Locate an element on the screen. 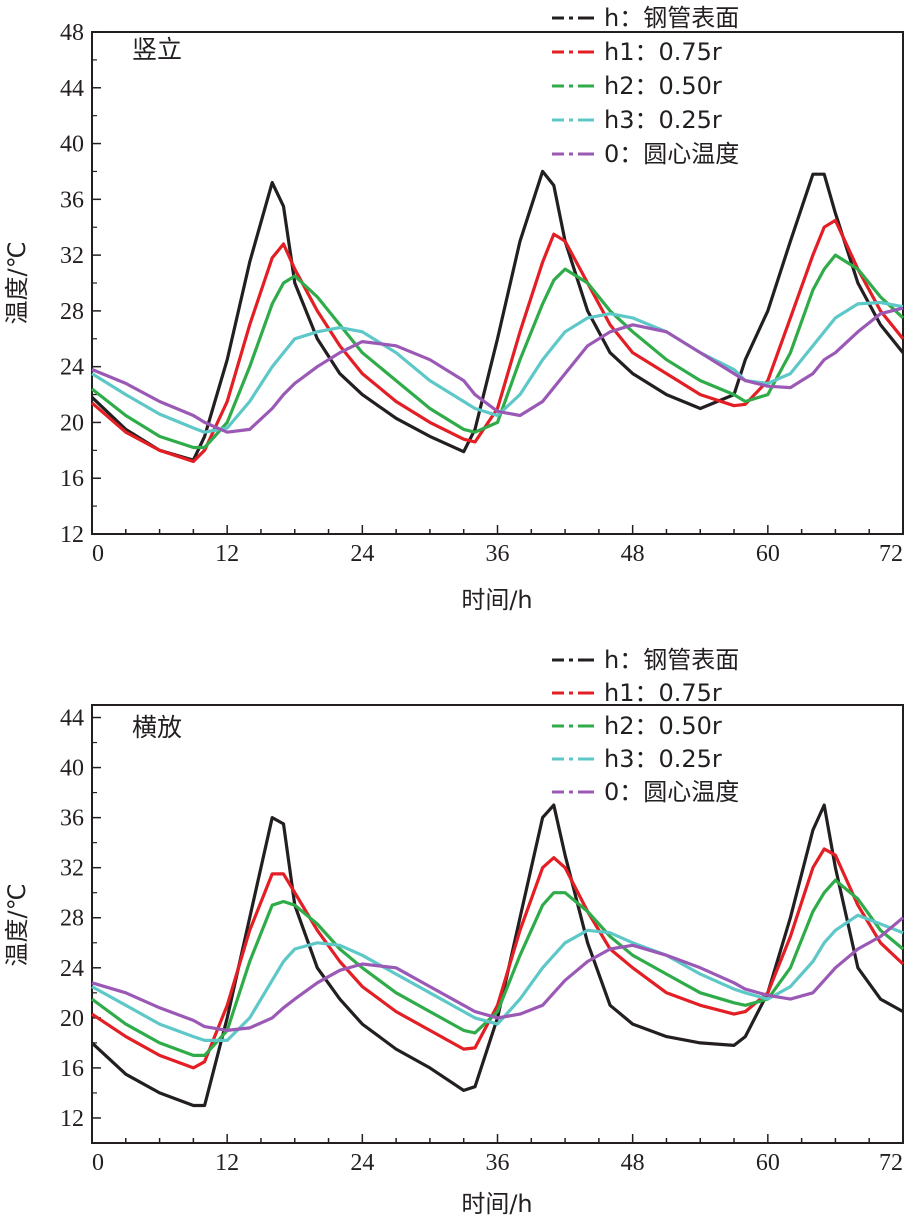 The height and width of the screenshot is (1221, 917). panel-title: 竖立 is located at coordinates (157, 49).